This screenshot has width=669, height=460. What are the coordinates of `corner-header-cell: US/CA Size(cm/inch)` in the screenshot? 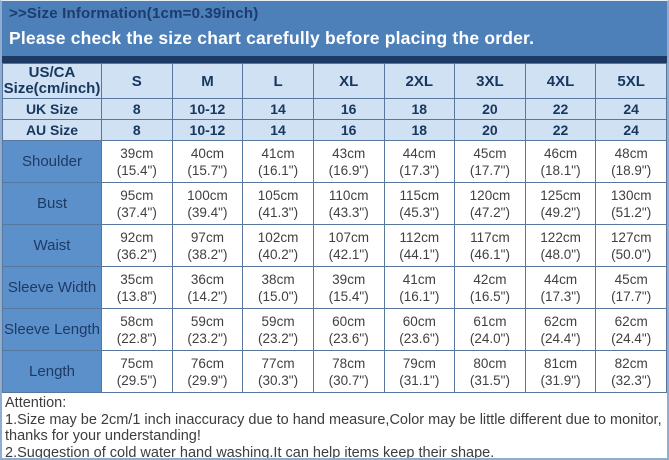 It's located at (52, 81).